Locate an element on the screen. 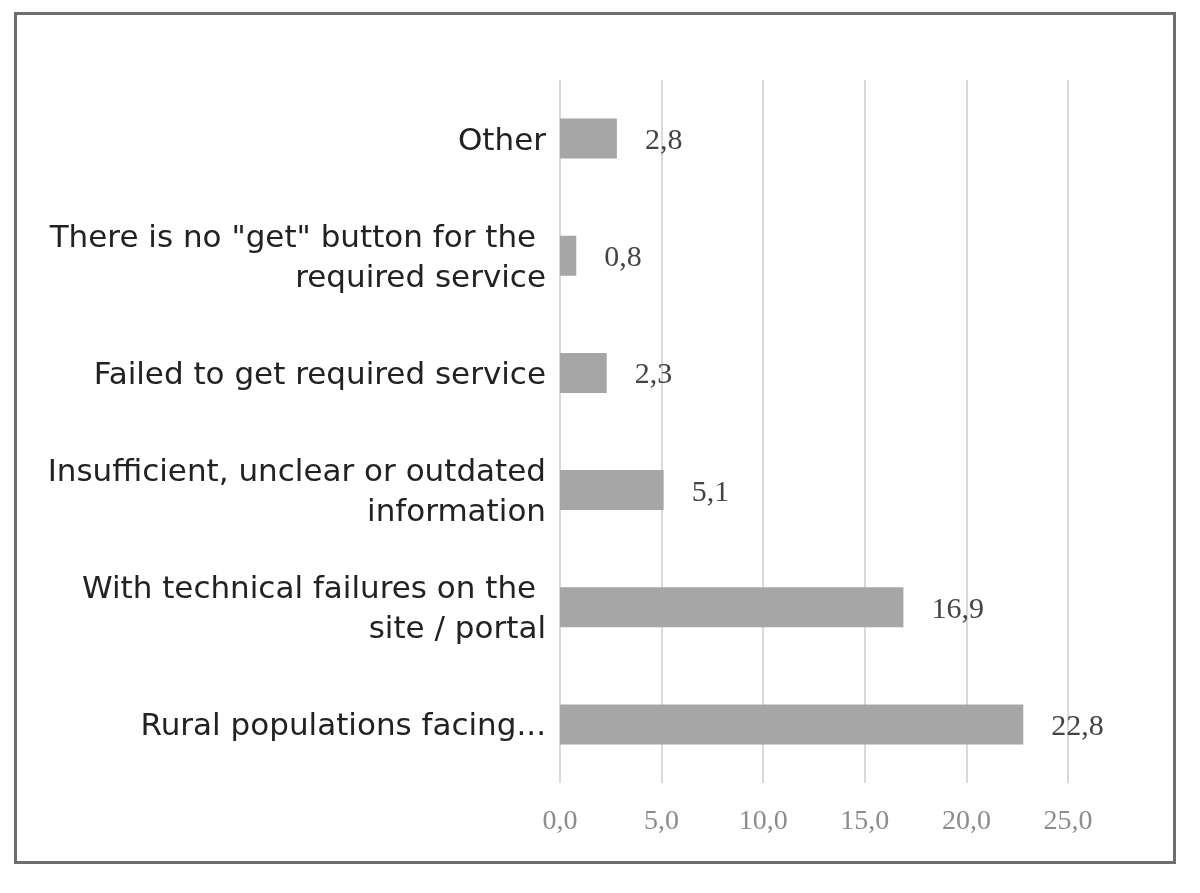 The height and width of the screenshot is (893, 1200). data-label: 2,8 is located at coordinates (663, 139).